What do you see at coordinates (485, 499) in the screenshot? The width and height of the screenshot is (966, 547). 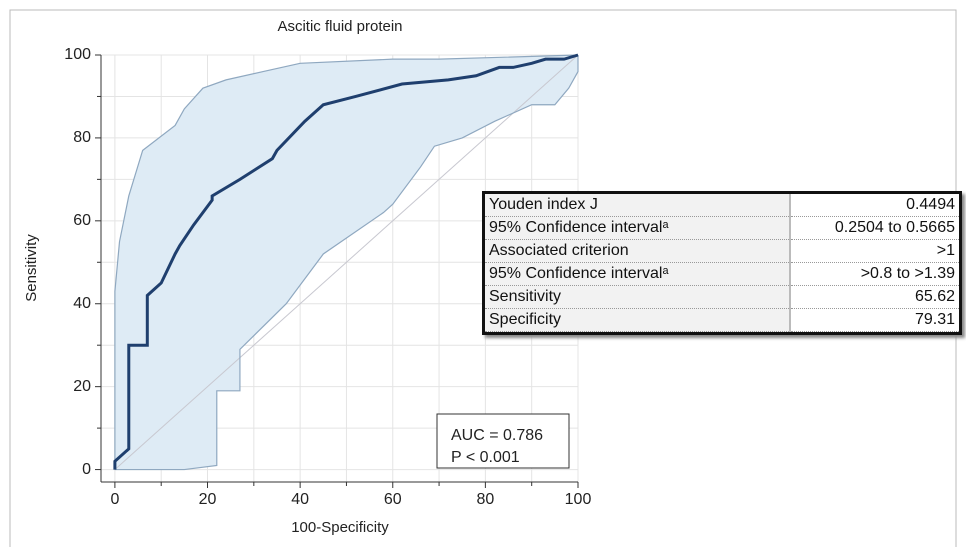 I see `x-tick-label: 80` at bounding box center [485, 499].